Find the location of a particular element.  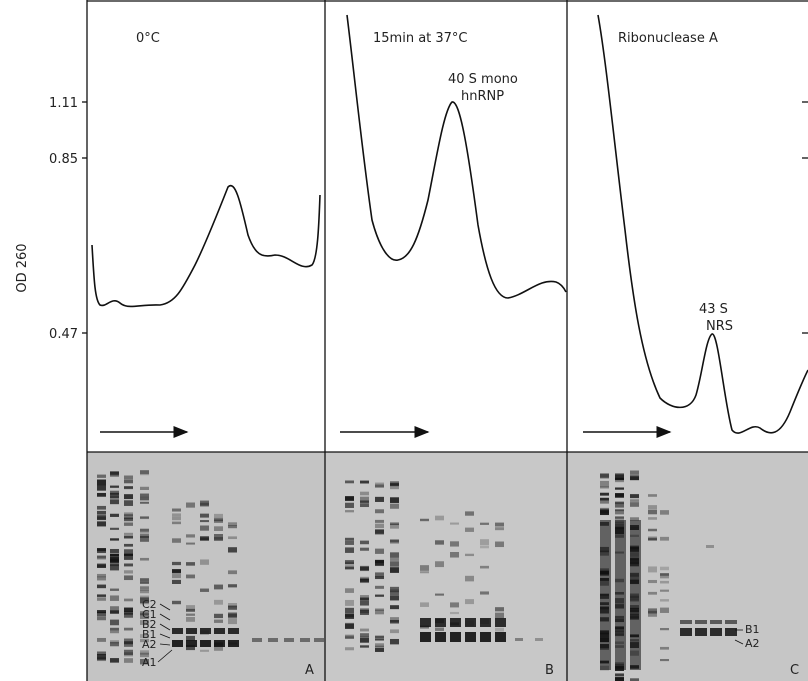

band-labels-a: C2 C1 B2 B1 A2 A1 is located at coordinates (149, 633).